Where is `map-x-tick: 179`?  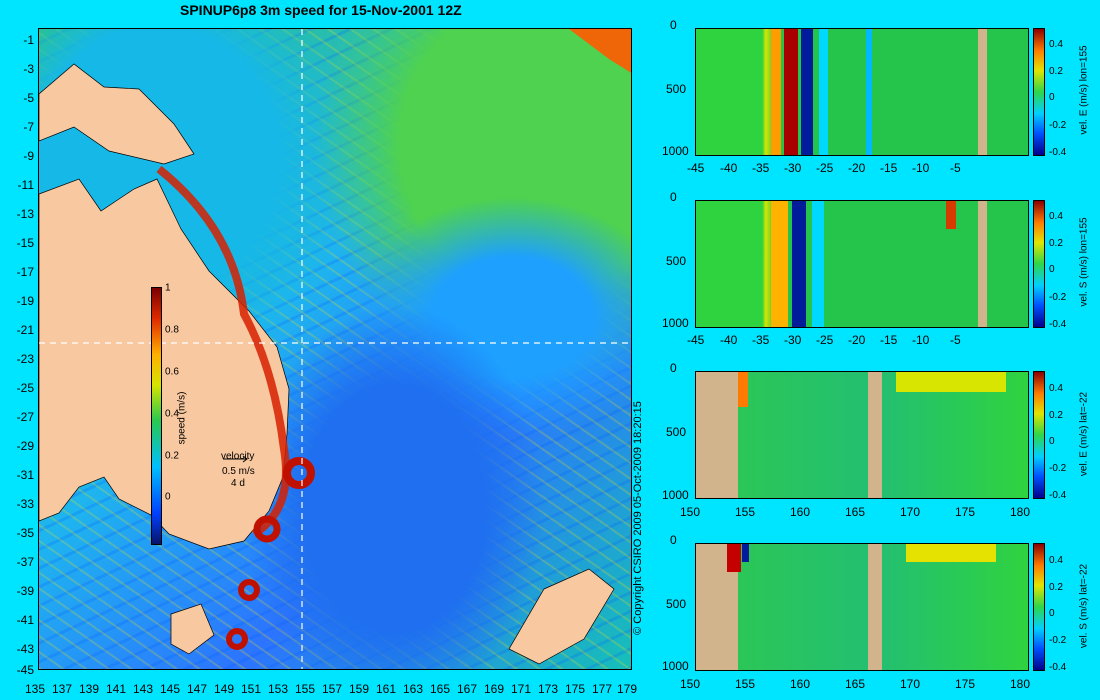
map-x-tick: 179 is located at coordinates (627, 689).